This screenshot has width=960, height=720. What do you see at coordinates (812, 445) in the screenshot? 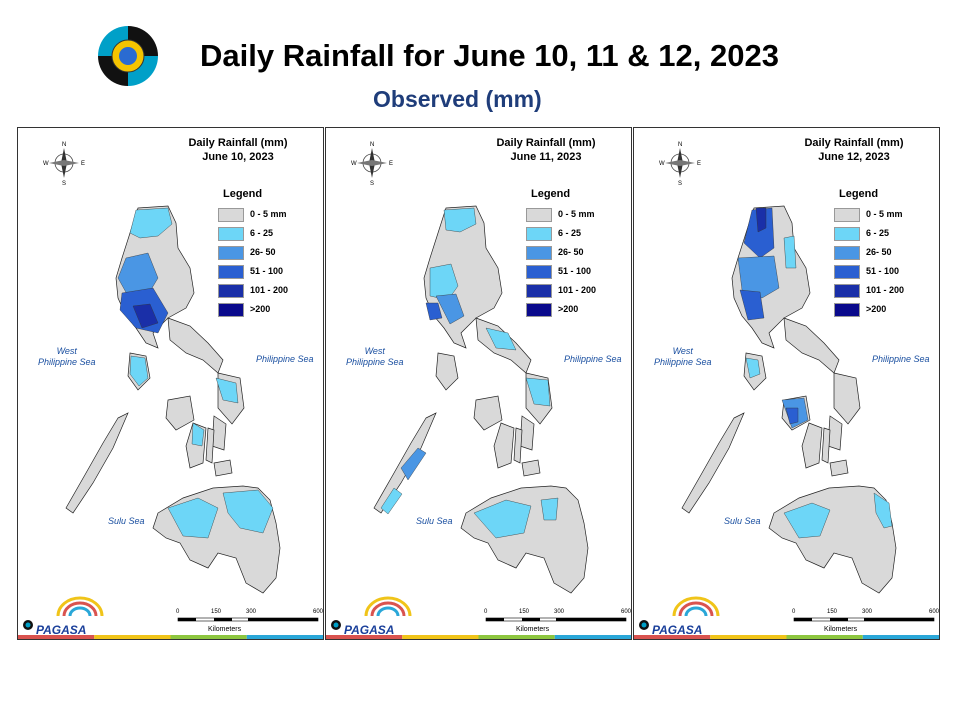
I see `island-negros` at bounding box center [812, 445].